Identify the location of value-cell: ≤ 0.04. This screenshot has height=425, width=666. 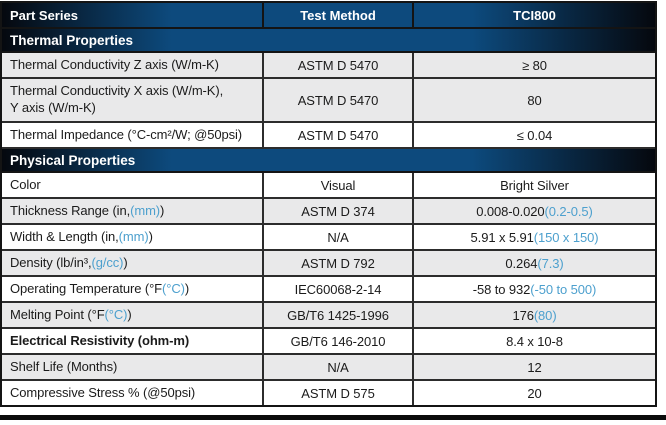
(533, 135).